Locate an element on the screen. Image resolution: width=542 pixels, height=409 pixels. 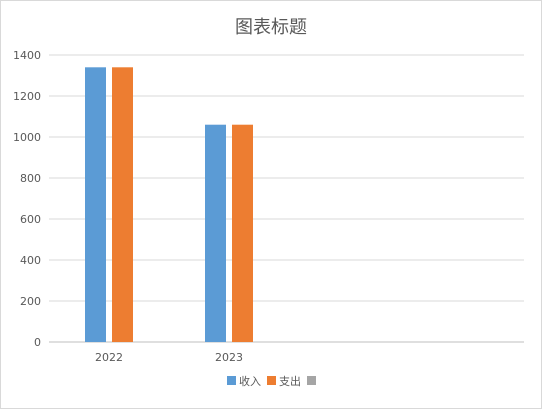
x-tick-label: 2023 is located at coordinates (229, 357).